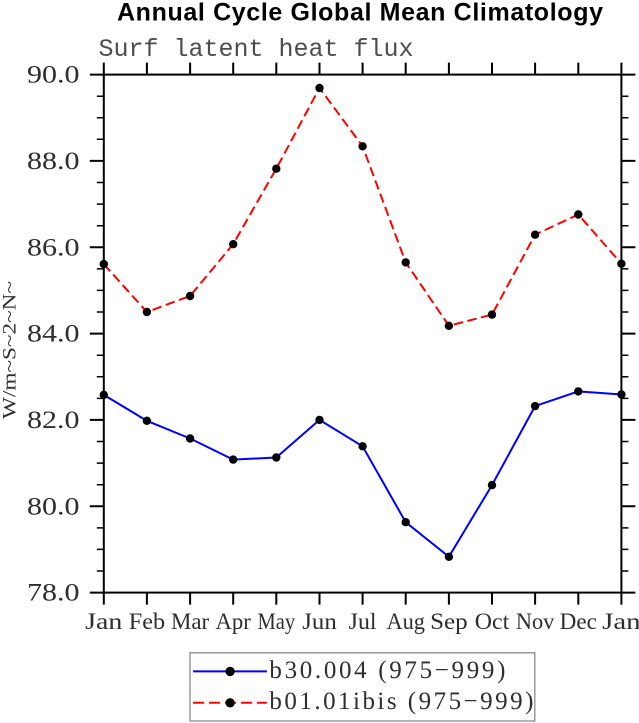  What do you see at coordinates (190, 621) in the screenshot?
I see `svg-text: Mar` at bounding box center [190, 621].